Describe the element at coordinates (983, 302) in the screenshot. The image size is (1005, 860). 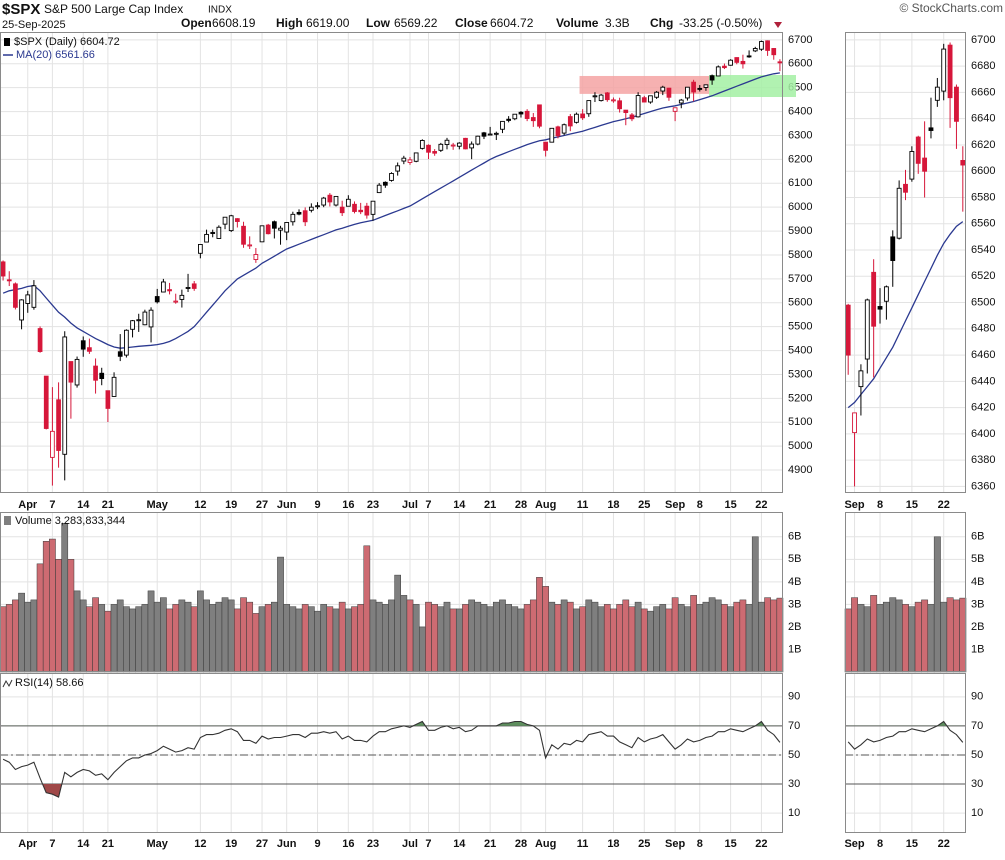
I see `y-tick-label: 6500` at that location.